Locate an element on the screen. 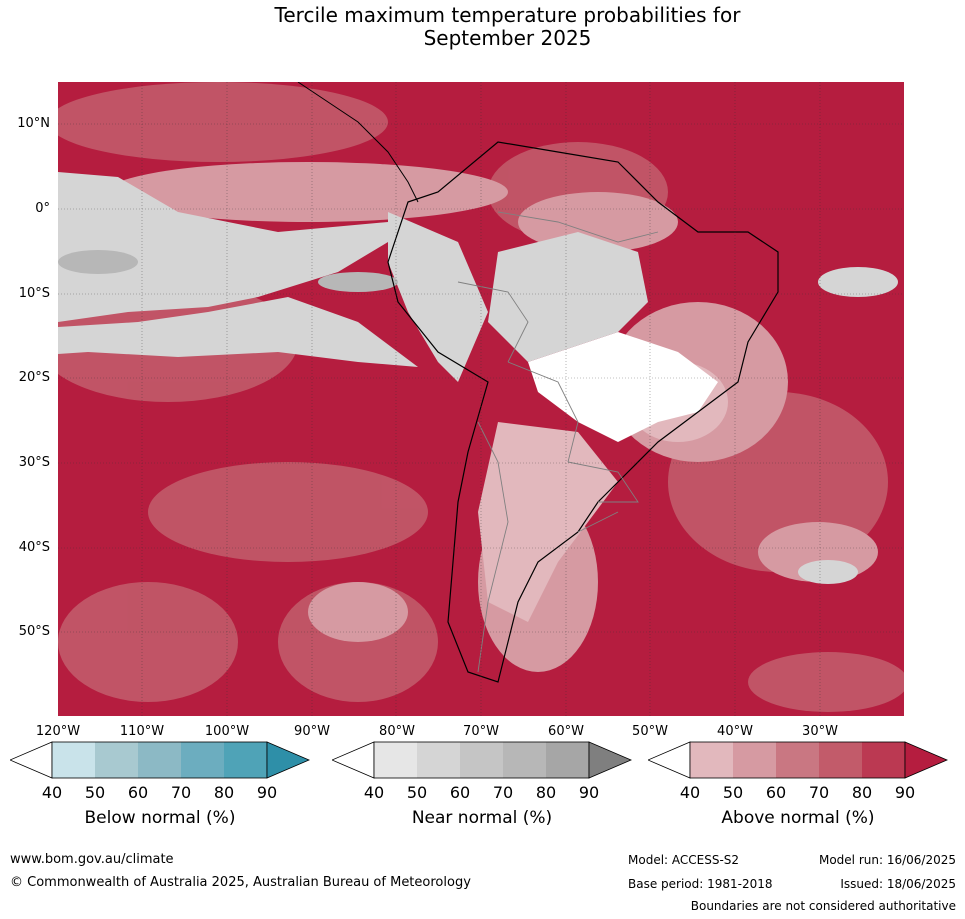  longitude-label: 30°W is located at coordinates (820, 731).